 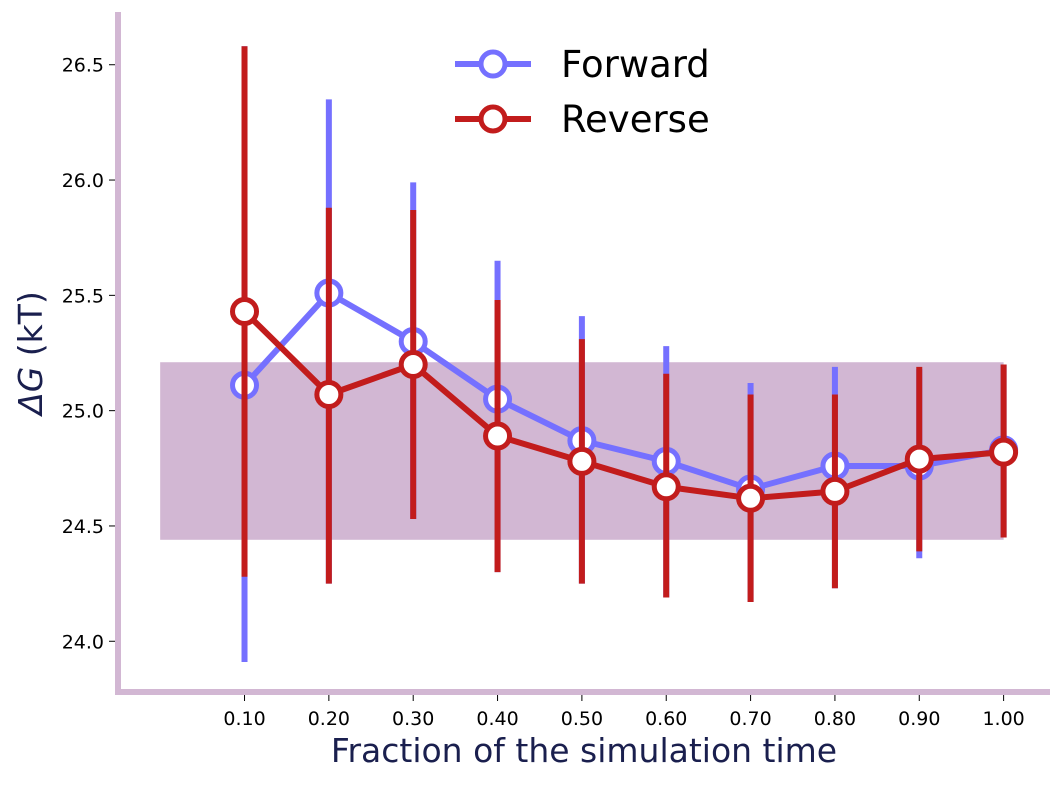 I want to click on x-tick-label: 1.00, so click(x=1003, y=719).